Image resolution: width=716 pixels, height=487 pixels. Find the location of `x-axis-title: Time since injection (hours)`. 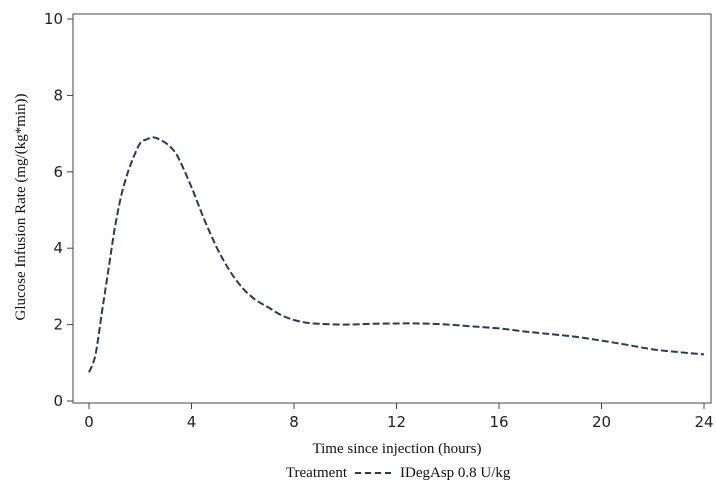

x-axis-title: Time since injection (hours) is located at coordinates (396, 449).